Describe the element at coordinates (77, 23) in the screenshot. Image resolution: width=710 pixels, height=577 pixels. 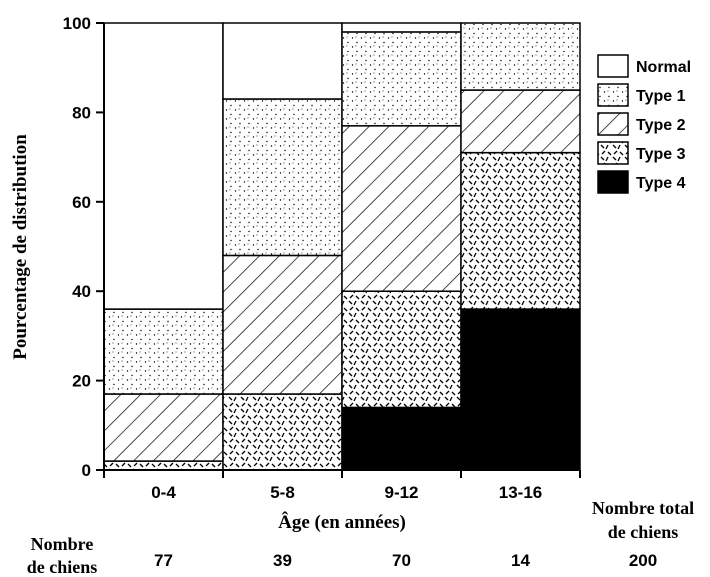
I see `y-tick-label: 100` at that location.